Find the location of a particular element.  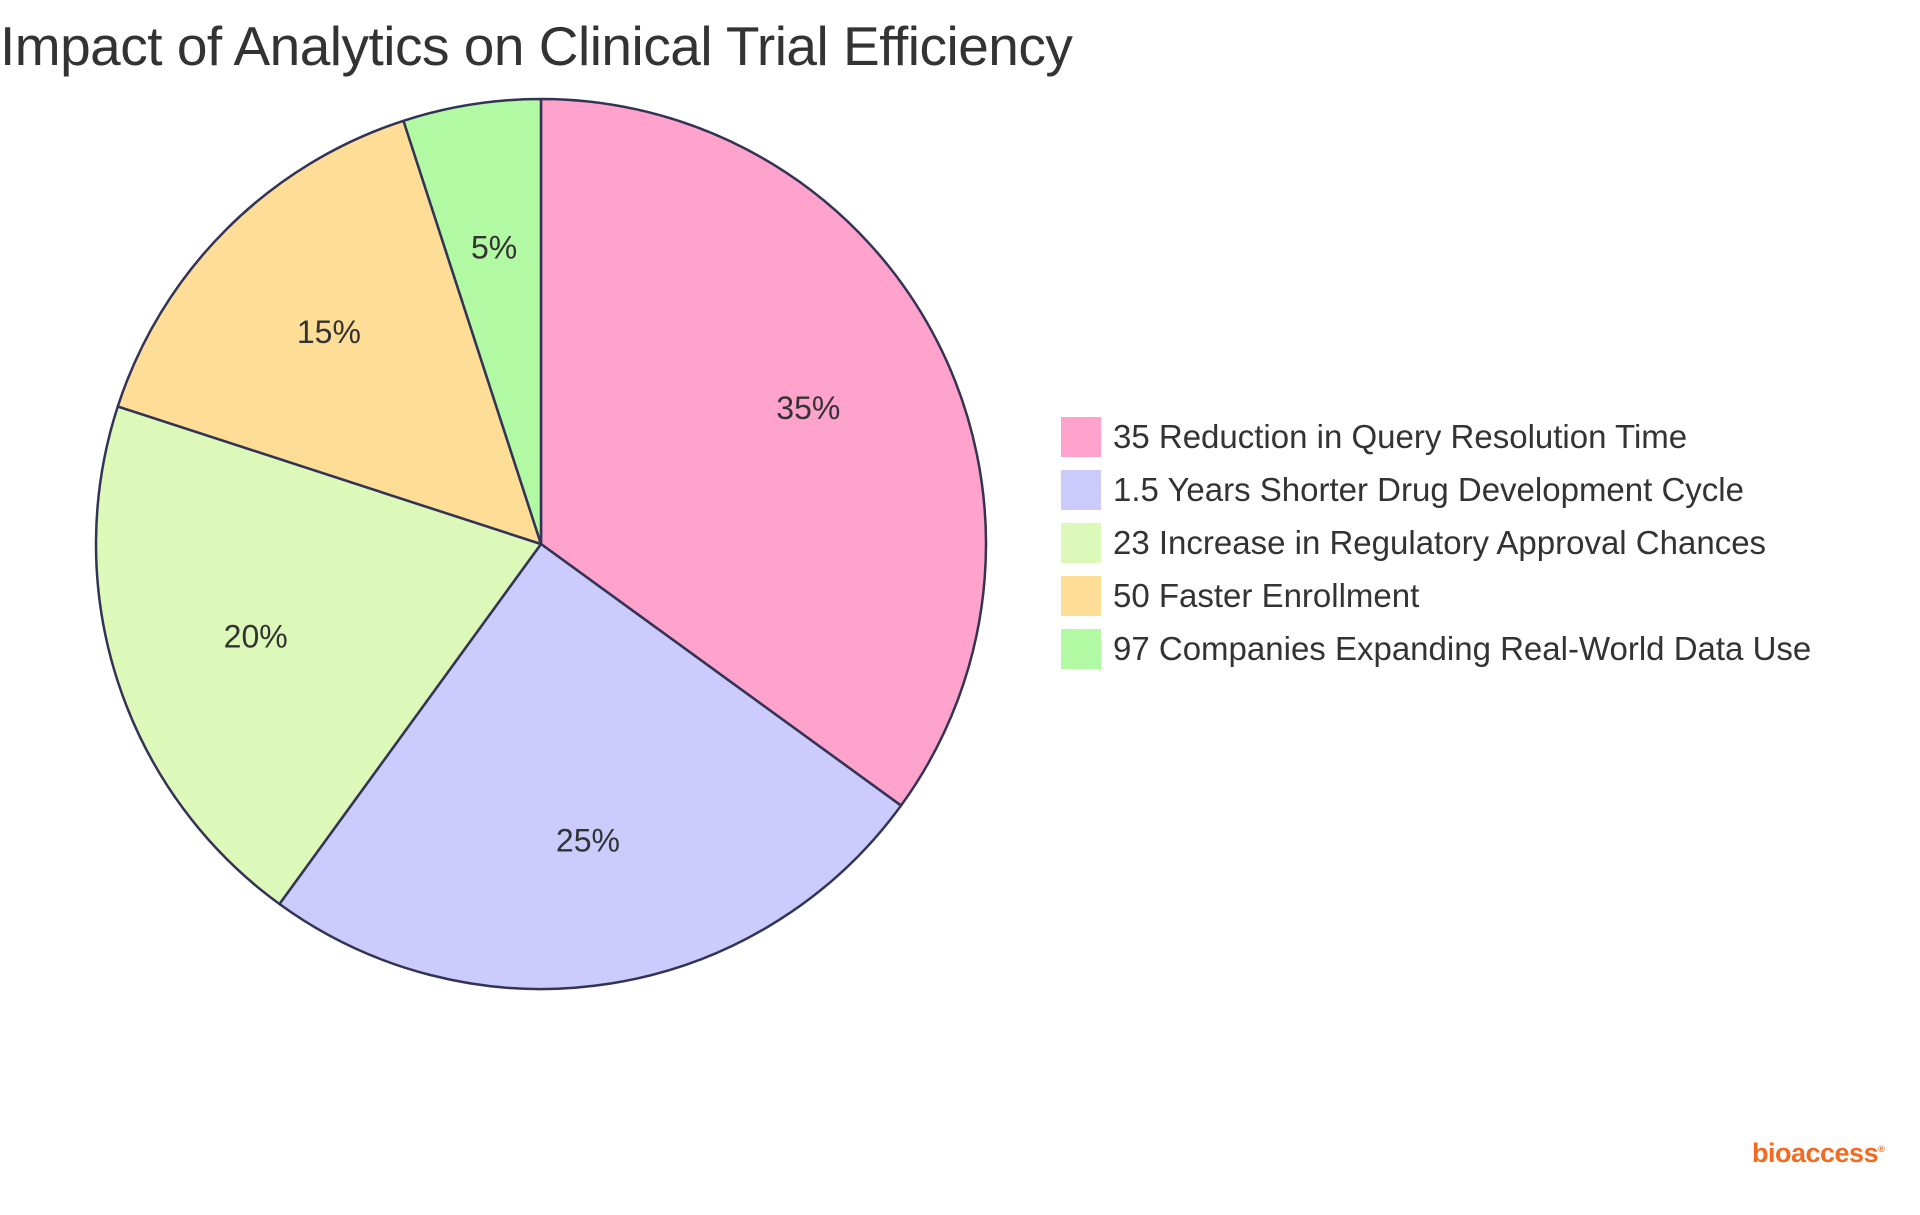

slice-percent-label: 15% is located at coordinates (329, 332).